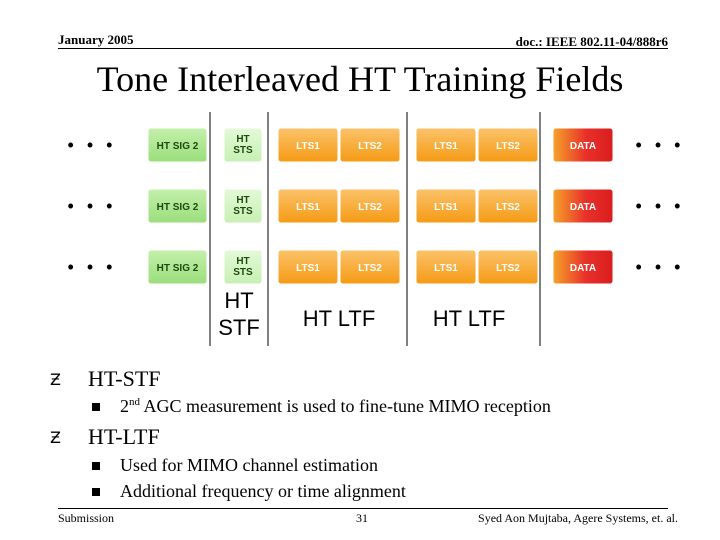 The height and width of the screenshot is (540, 720). Describe the element at coordinates (263, 491) in the screenshot. I see `sub-bullet-alignment-text: Additional frequency or time alignment` at that location.